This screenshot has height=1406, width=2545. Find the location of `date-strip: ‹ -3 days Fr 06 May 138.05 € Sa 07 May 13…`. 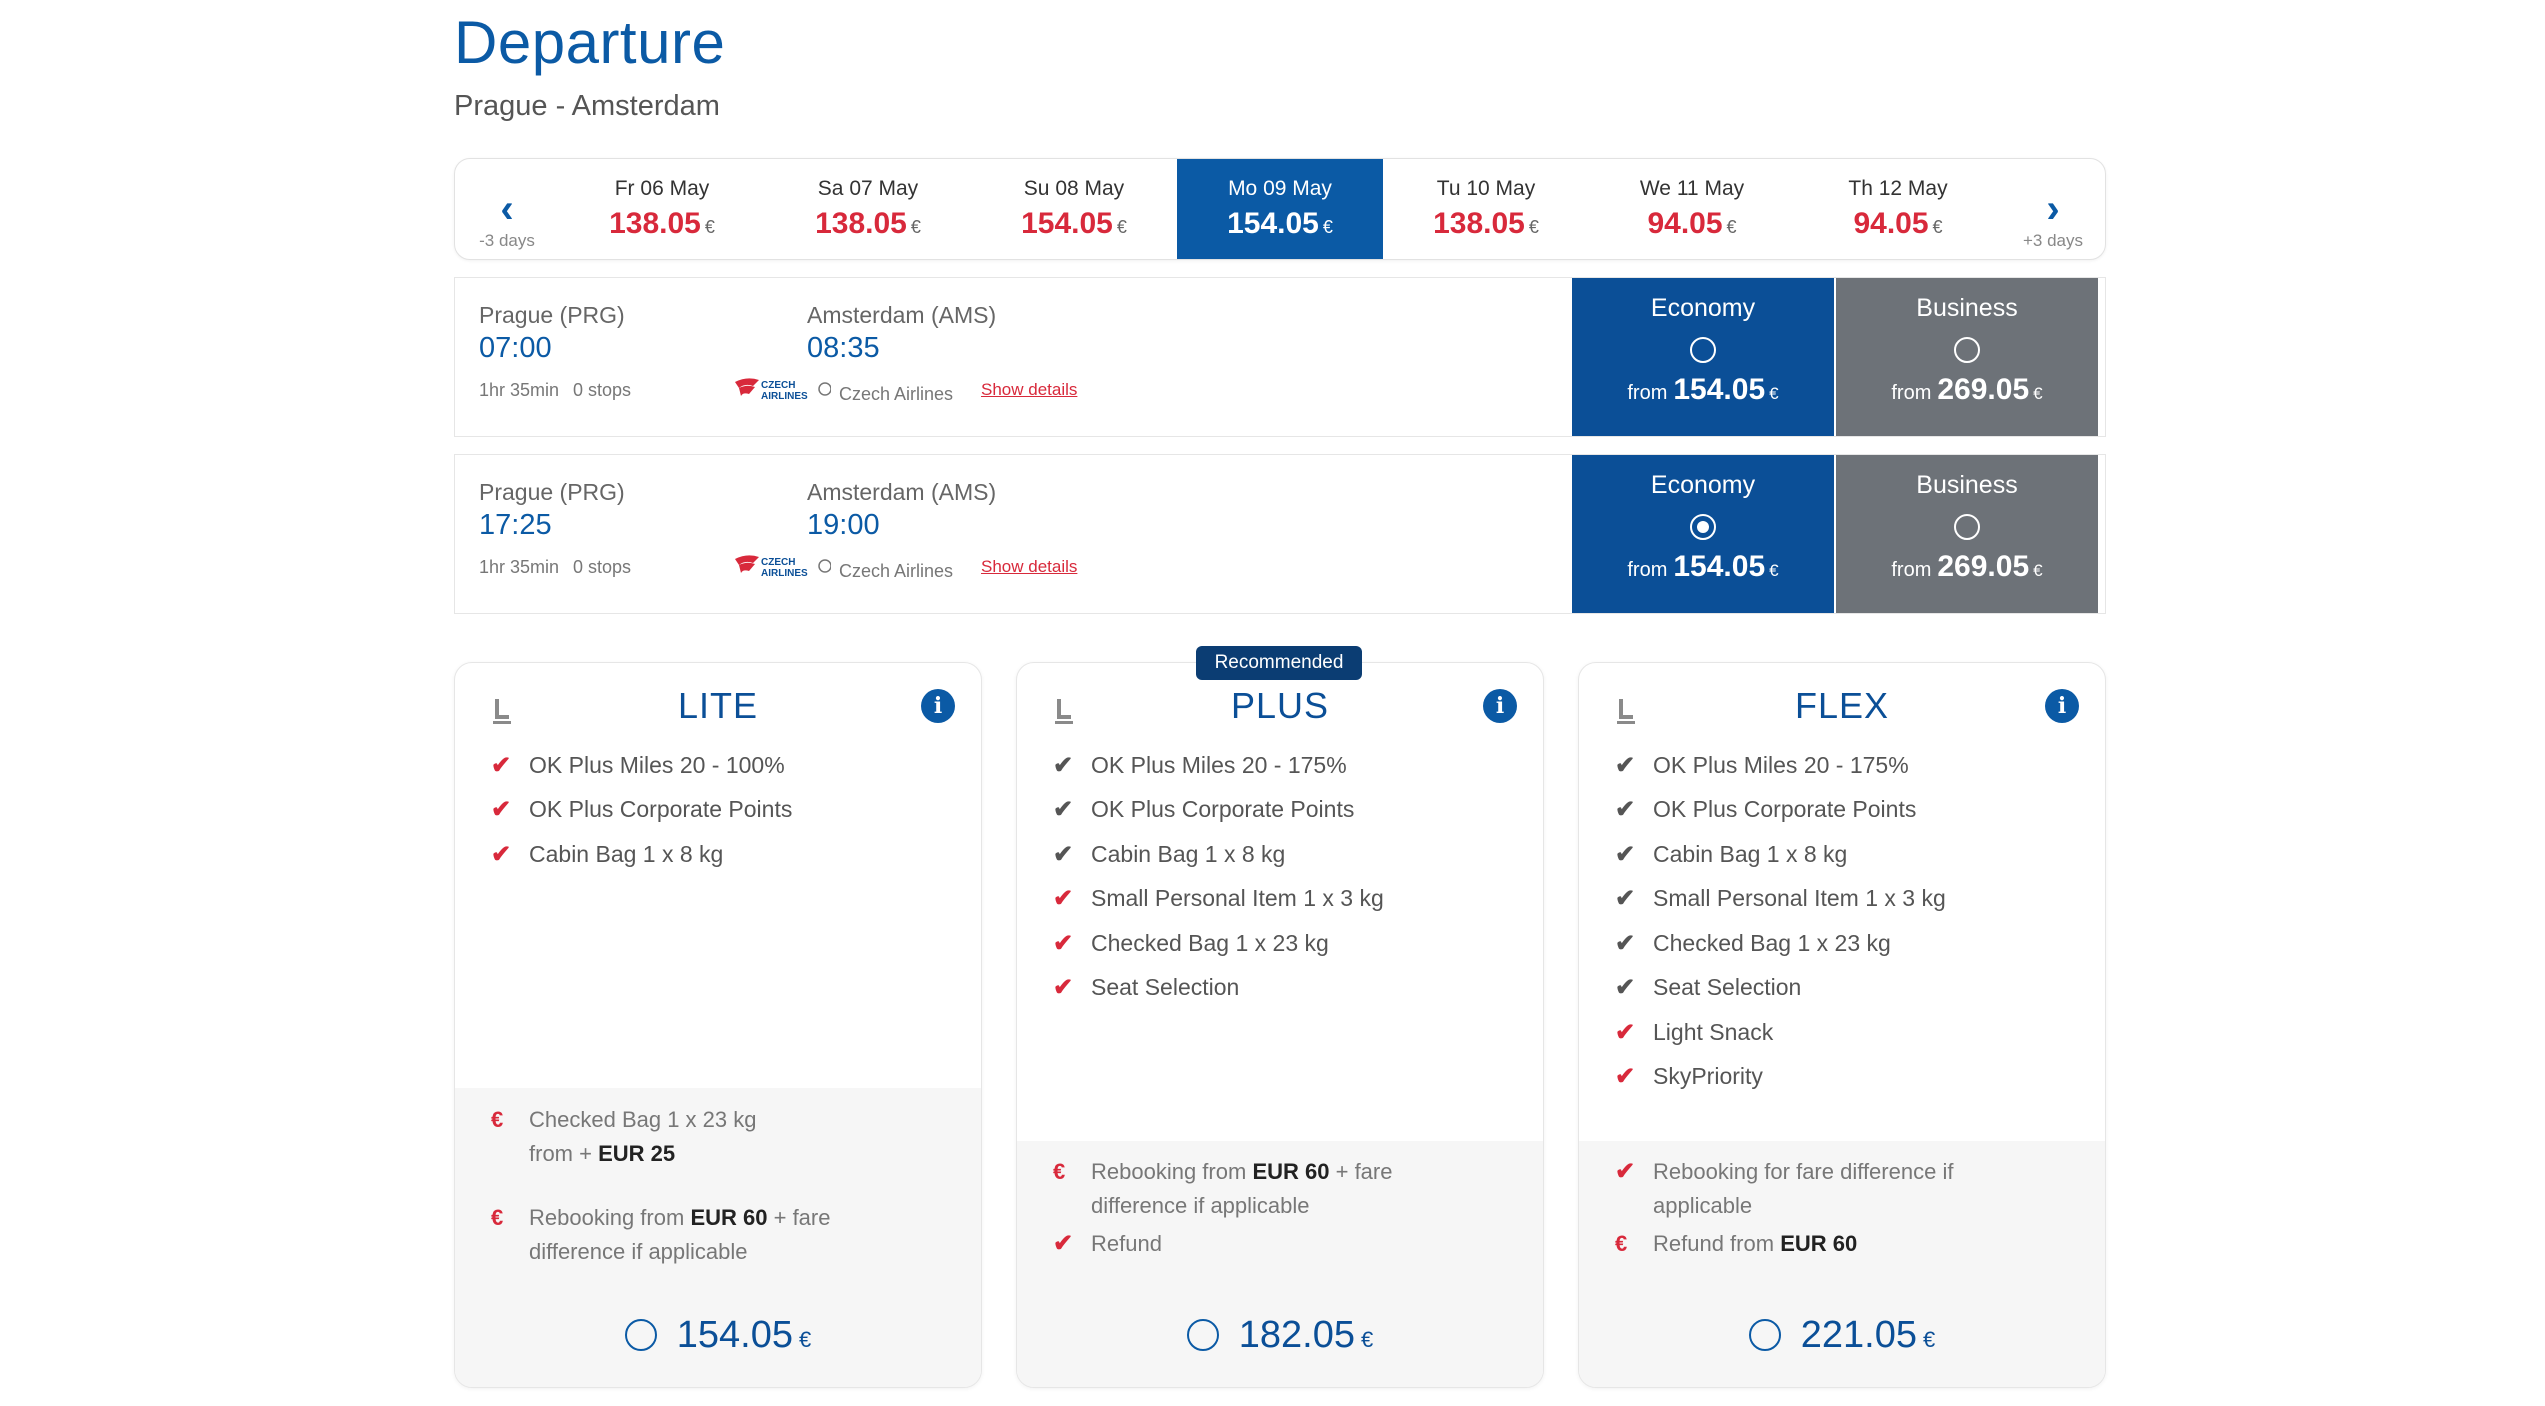

date-strip: ‹ -3 days Fr 06 May 138.05 € Sa 07 May 13… is located at coordinates (1280, 209).